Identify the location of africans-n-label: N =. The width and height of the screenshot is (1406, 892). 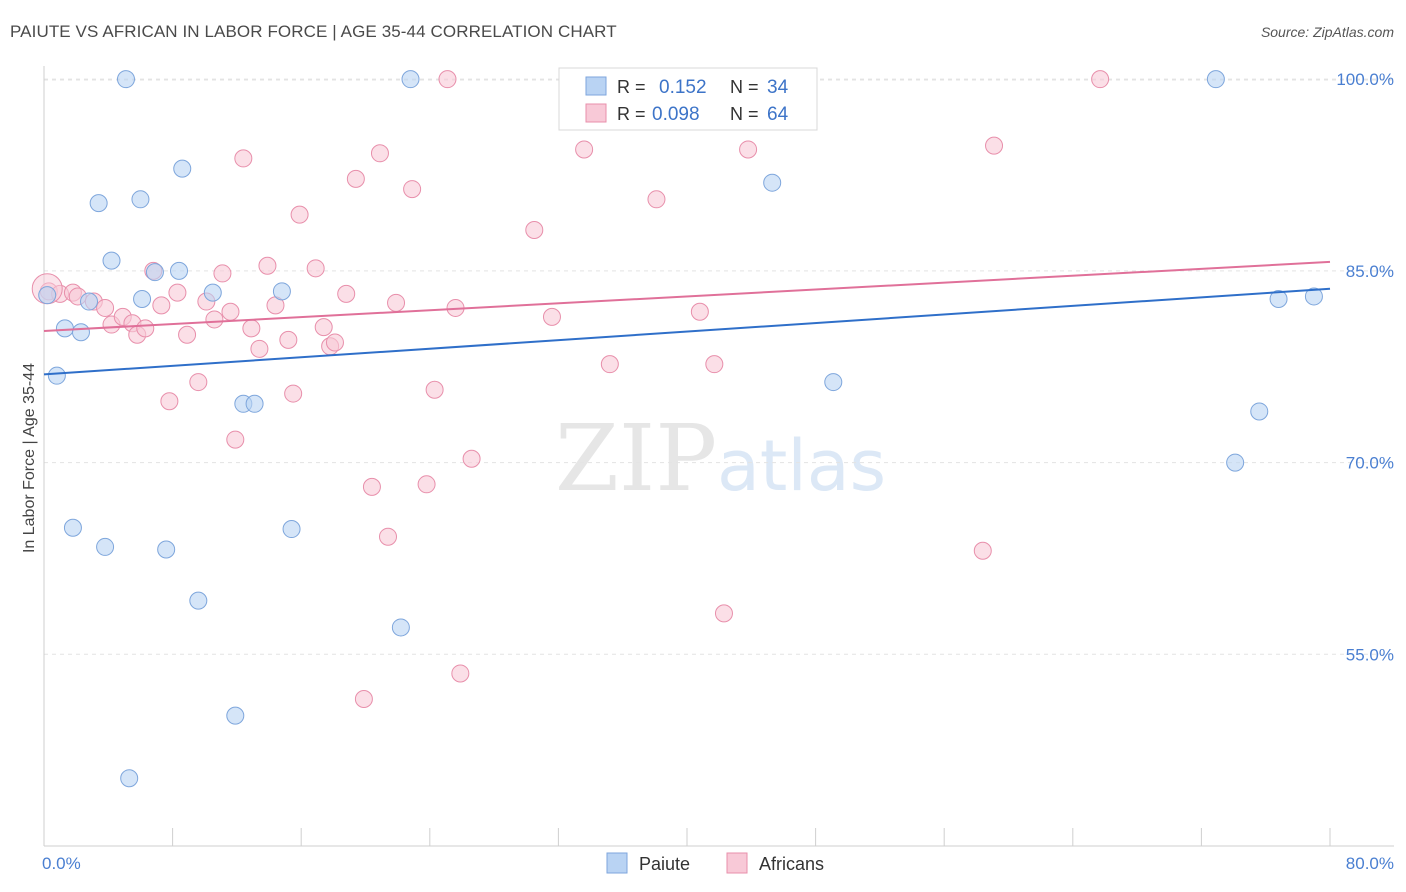
(744, 114).